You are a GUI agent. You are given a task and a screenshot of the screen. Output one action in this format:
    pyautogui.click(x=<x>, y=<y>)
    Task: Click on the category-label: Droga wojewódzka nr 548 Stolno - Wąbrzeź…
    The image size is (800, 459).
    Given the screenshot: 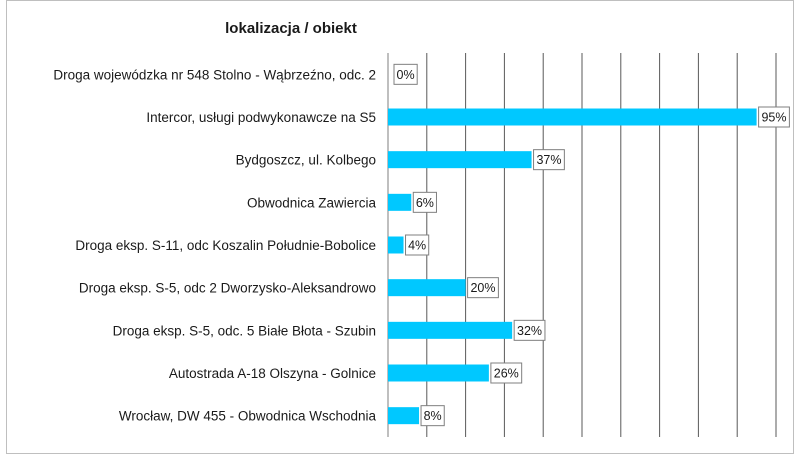 What is the action you would take?
    pyautogui.click(x=214, y=74)
    